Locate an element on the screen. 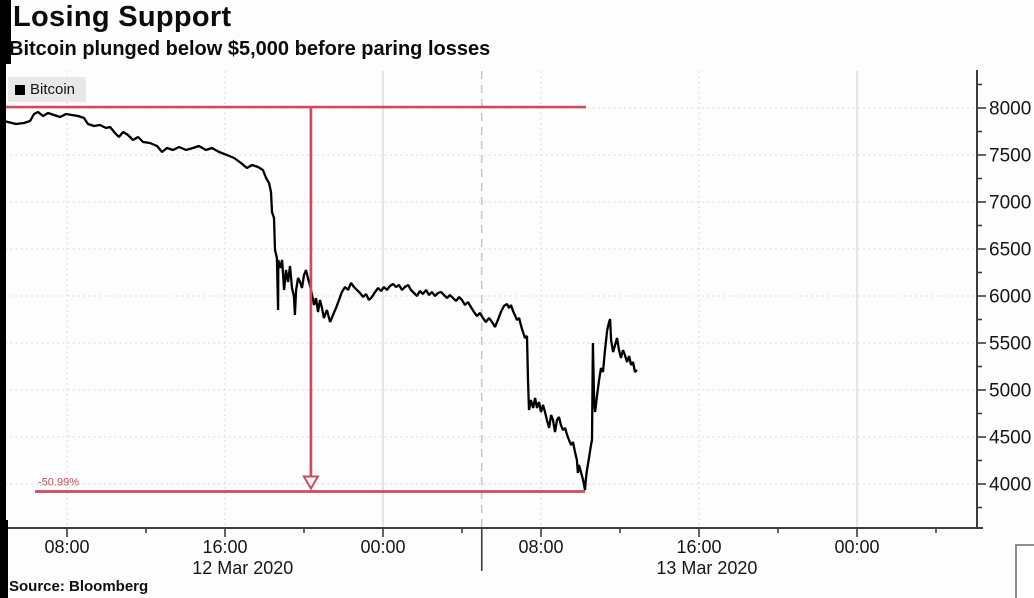  source-label: Source: Bloomberg is located at coordinates (79, 586).